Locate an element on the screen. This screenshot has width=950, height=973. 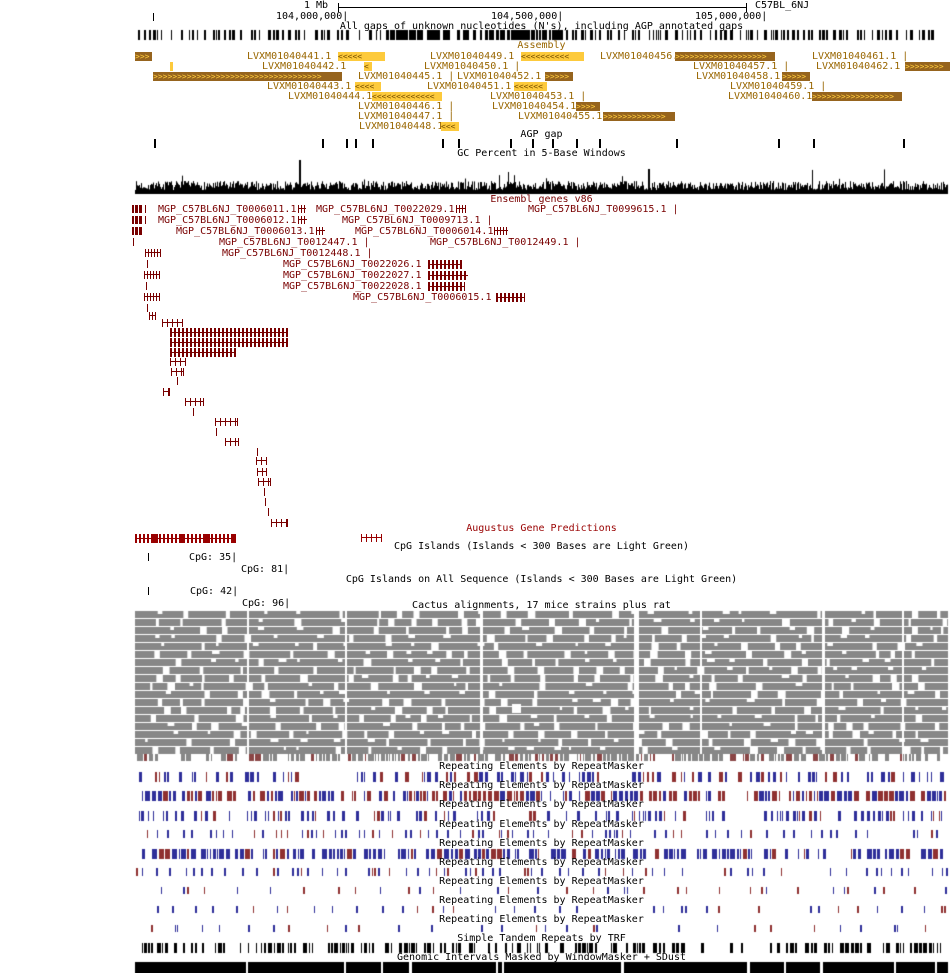
assembly-item: <<<< is located at coordinates (368, 86).